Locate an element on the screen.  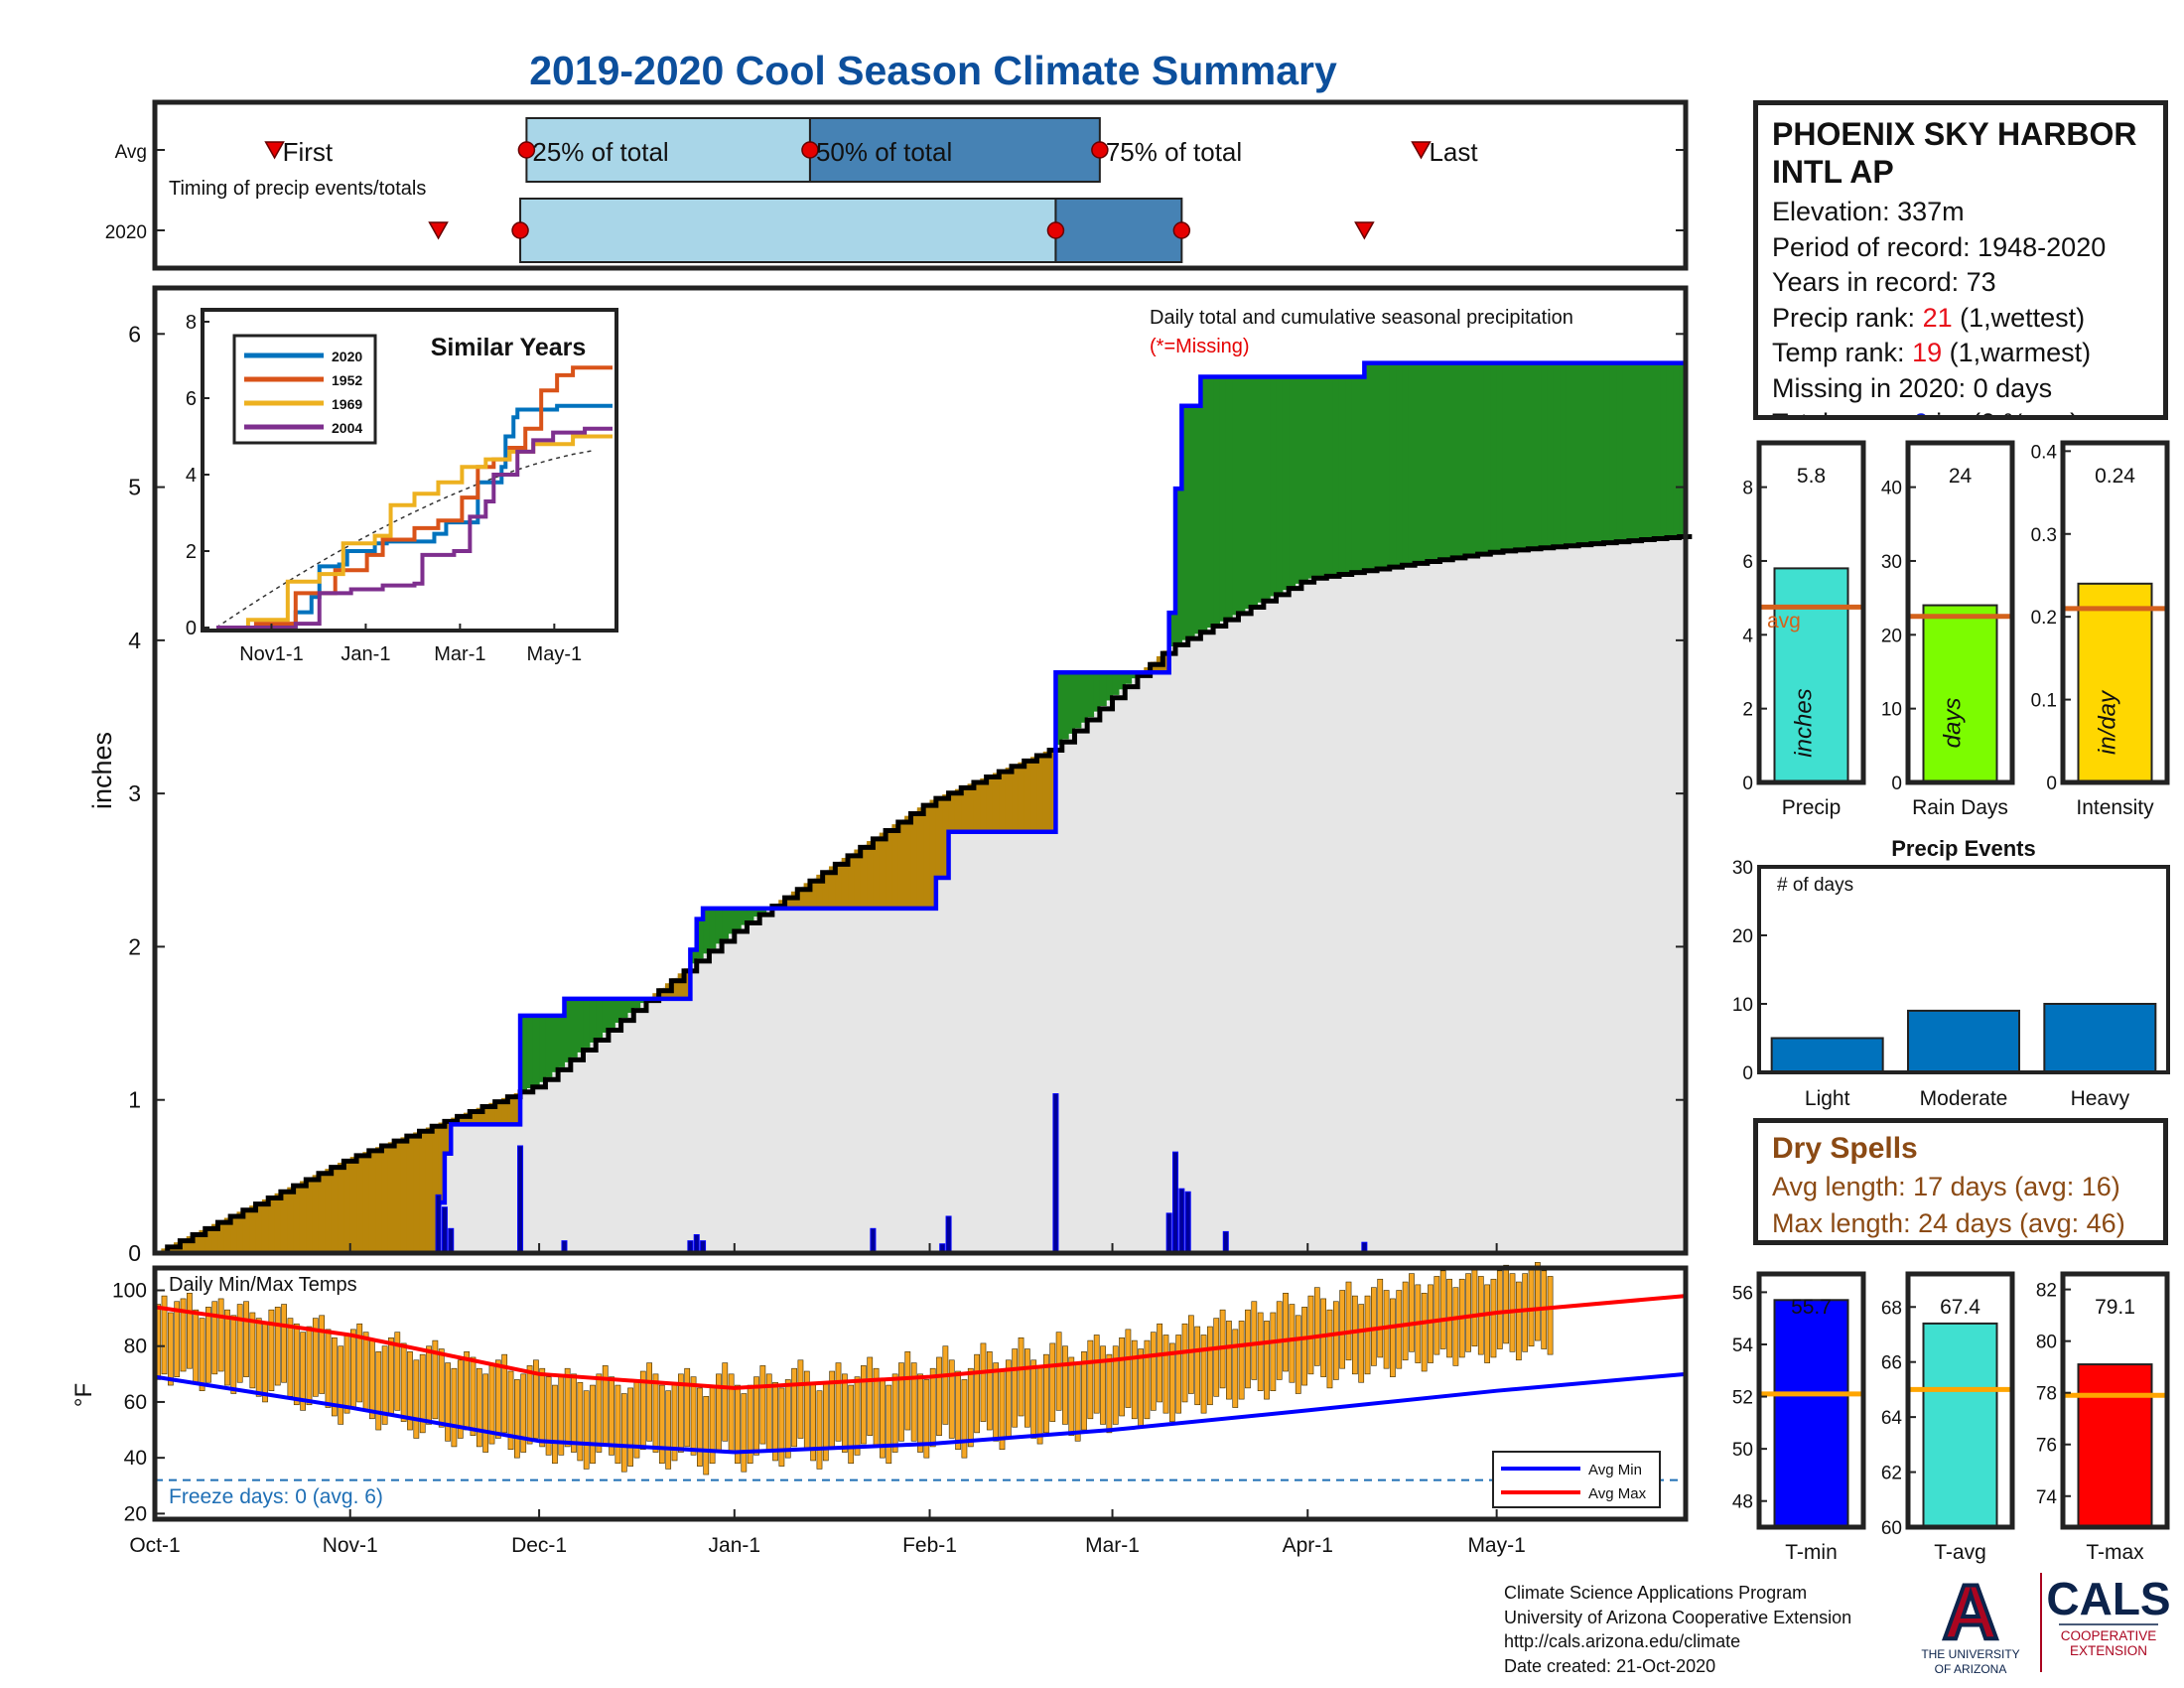
precip-value: 5.8 is located at coordinates (1811, 476).